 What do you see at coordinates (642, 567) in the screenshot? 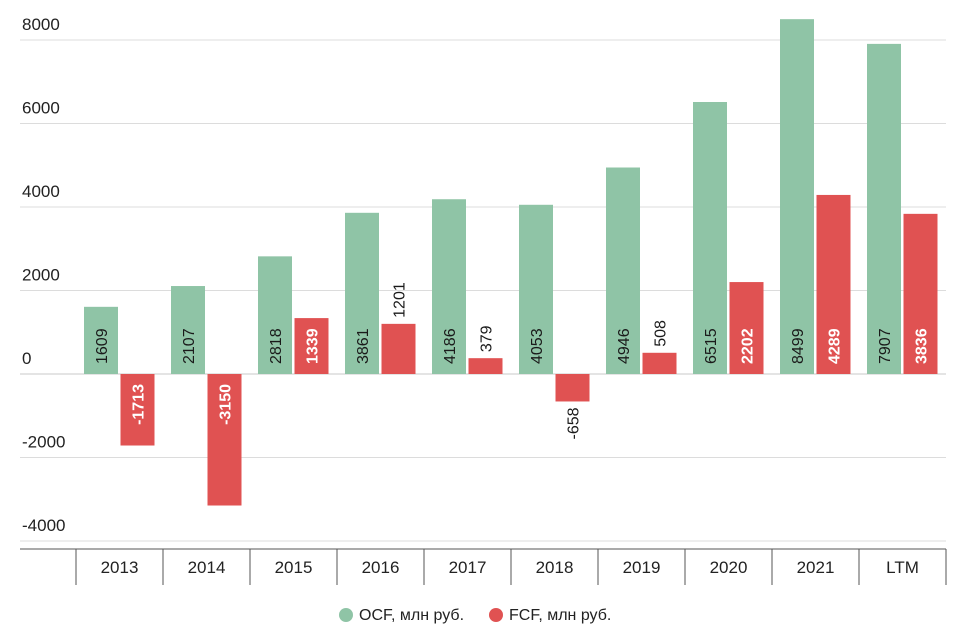
I see `x-tick-label: 2019` at bounding box center [642, 567].